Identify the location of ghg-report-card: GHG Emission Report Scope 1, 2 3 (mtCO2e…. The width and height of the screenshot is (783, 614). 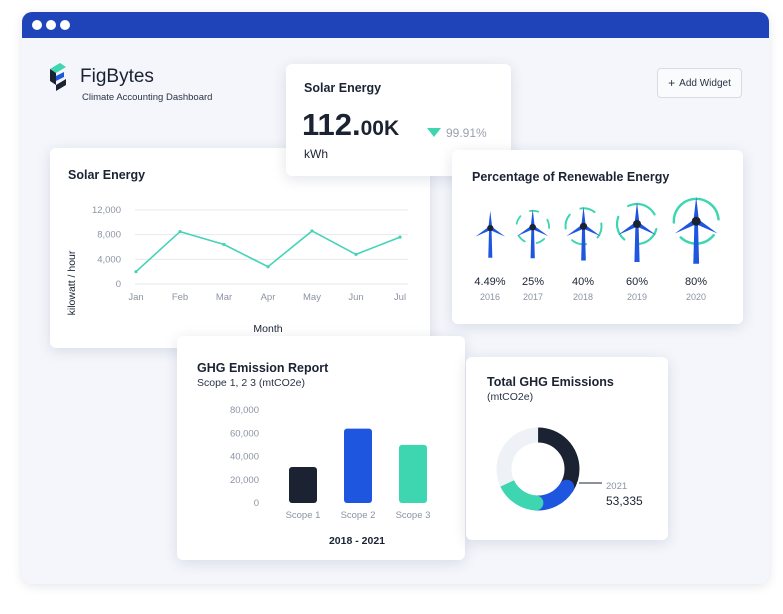
(321, 448).